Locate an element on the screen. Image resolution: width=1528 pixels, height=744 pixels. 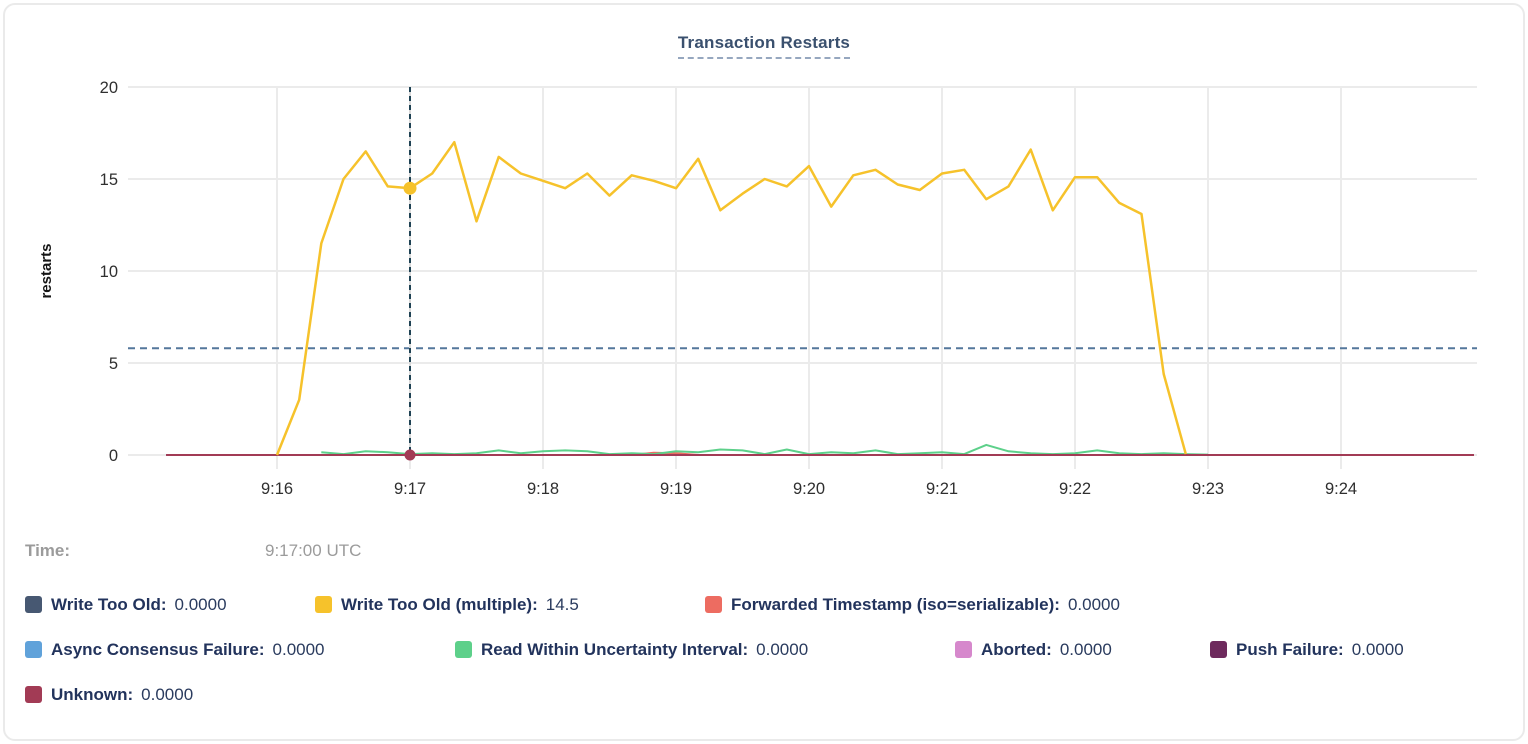
legend-label: Write Too Old: is located at coordinates (109, 604).